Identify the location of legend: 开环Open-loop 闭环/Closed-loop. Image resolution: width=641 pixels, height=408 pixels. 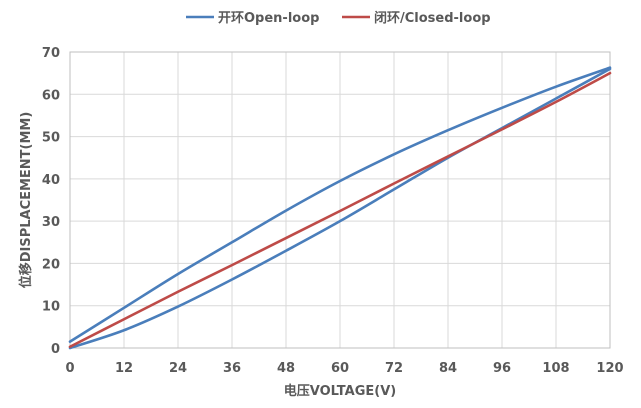
(338, 18).